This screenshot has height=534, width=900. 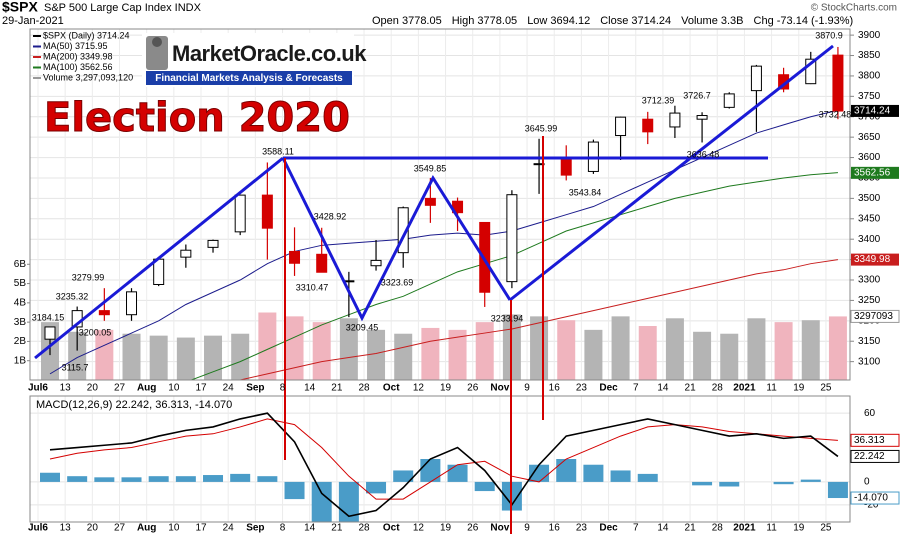 What do you see at coordinates (871, 498) in the screenshot?
I see `macd-tag-label: -14.070` at bounding box center [871, 498].